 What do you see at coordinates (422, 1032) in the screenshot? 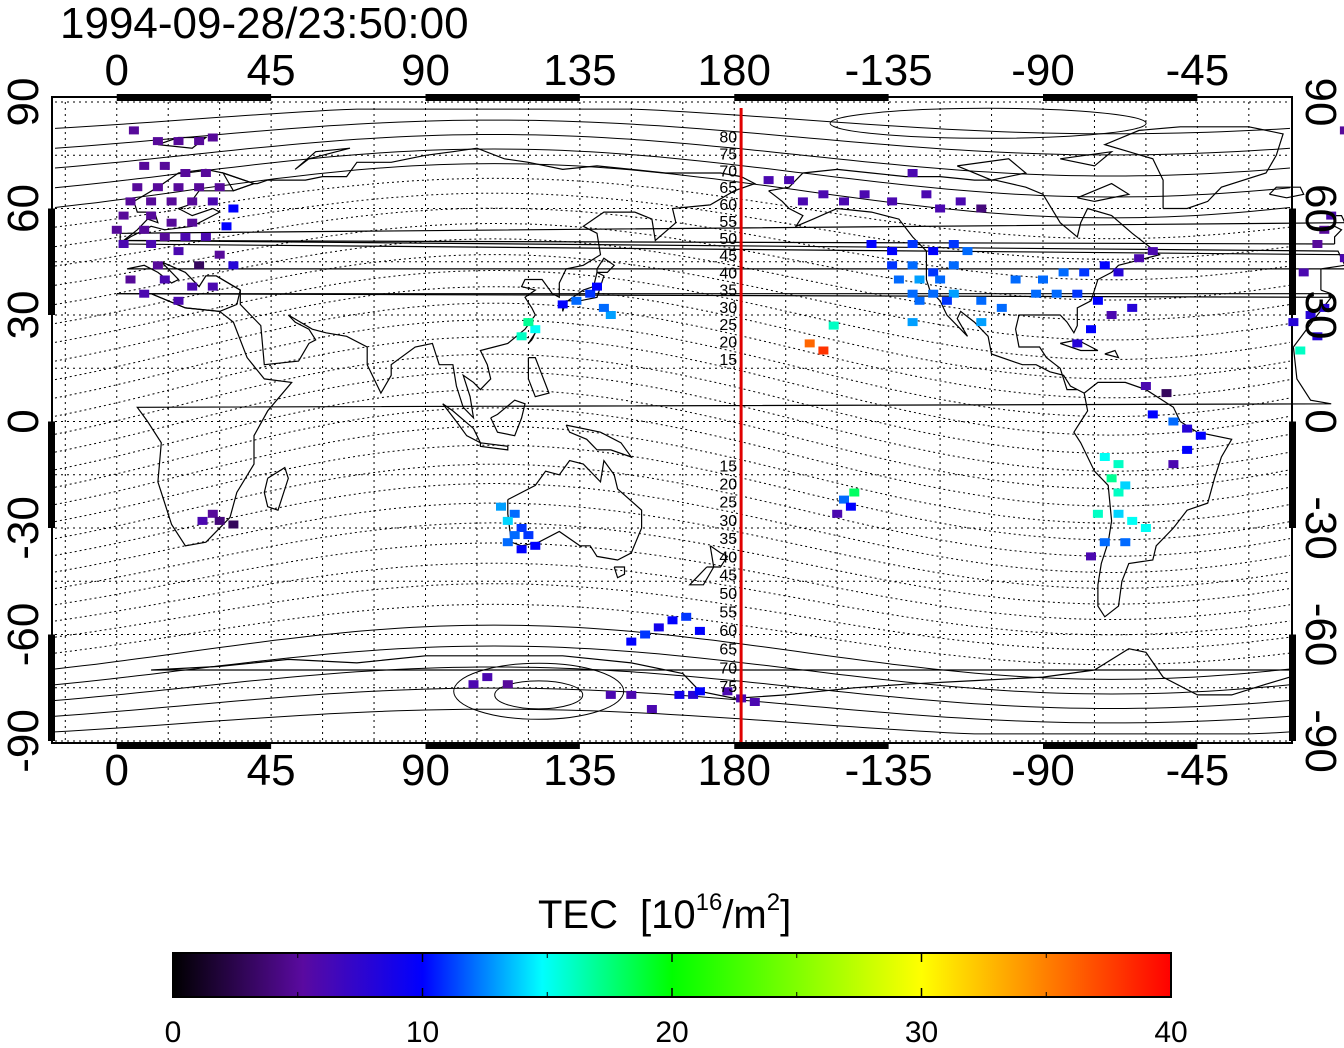
I see `colorbar-tick-label: 10` at bounding box center [422, 1032].